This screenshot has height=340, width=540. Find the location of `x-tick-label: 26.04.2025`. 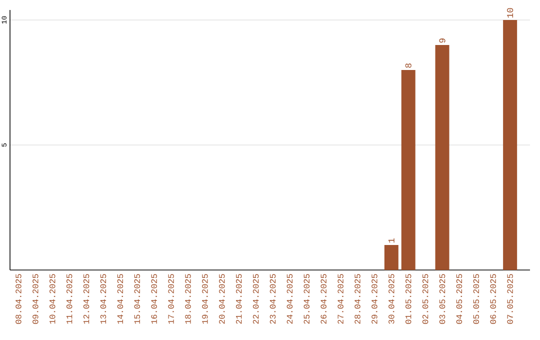

x-tick-label: 26.04.2025 is located at coordinates (323, 299).